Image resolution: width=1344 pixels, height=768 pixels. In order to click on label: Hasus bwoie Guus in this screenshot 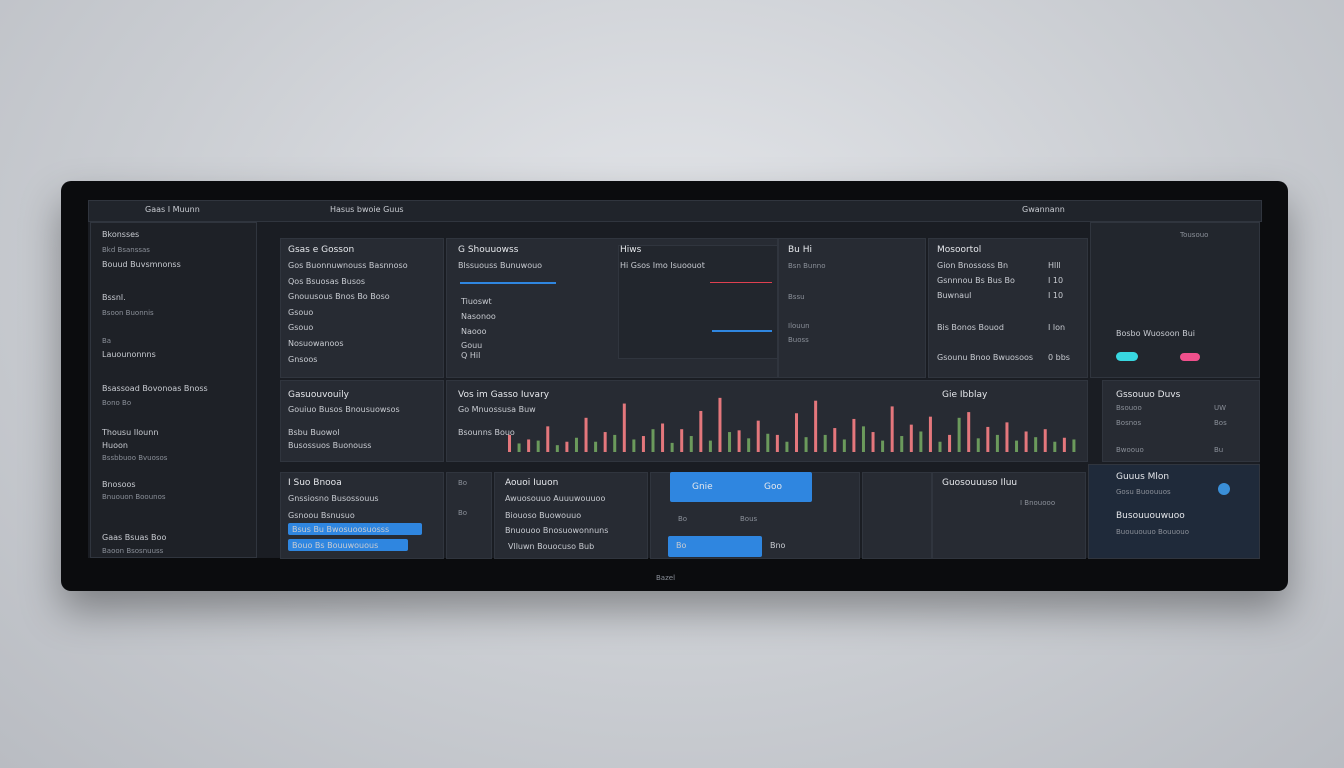, I will do `click(367, 209)`.